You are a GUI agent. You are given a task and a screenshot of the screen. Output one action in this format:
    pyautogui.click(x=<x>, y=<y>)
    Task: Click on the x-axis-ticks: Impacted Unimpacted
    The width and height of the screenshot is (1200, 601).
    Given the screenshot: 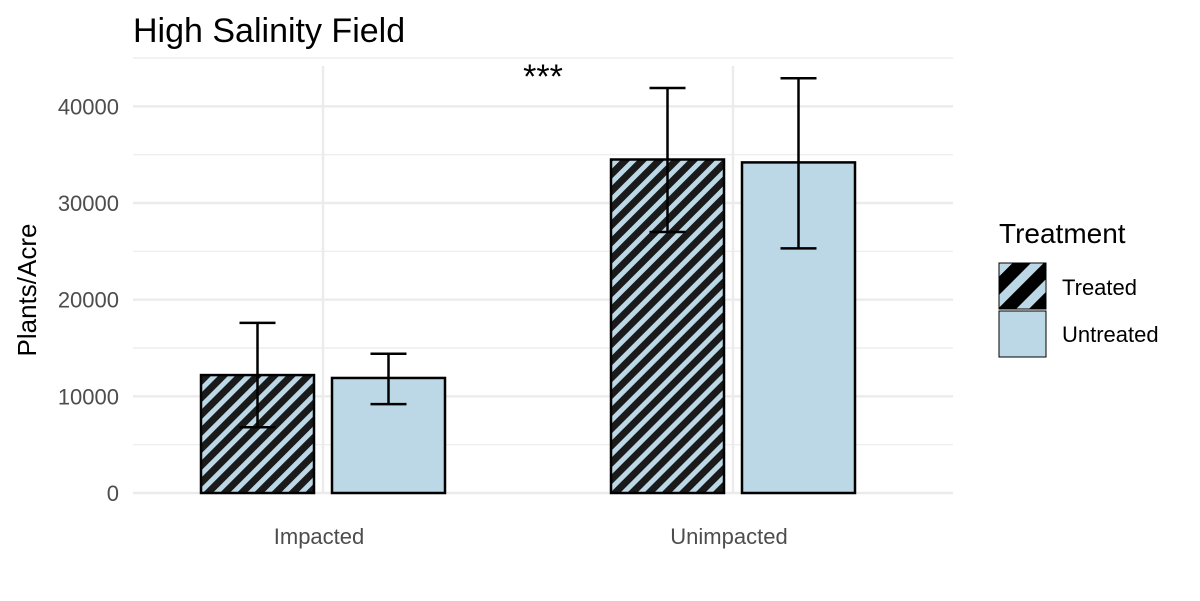 What is the action you would take?
    pyautogui.click(x=531, y=536)
    